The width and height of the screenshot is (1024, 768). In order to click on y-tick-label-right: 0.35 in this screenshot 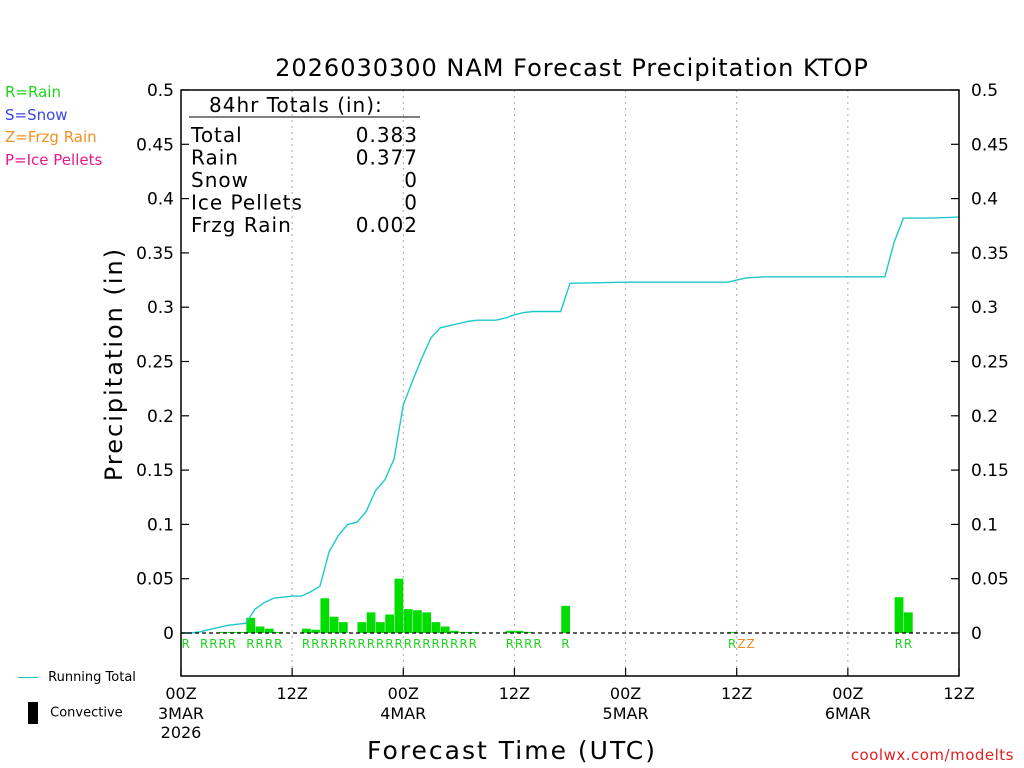, I will do `click(990, 254)`.